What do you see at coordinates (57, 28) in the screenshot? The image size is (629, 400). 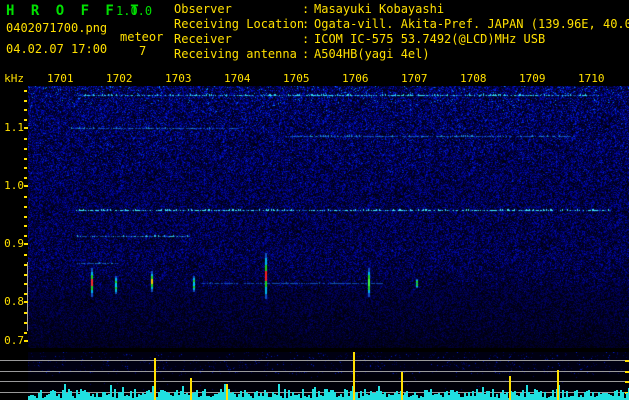 I see `filename-label: 0402071700.png` at bounding box center [57, 28].